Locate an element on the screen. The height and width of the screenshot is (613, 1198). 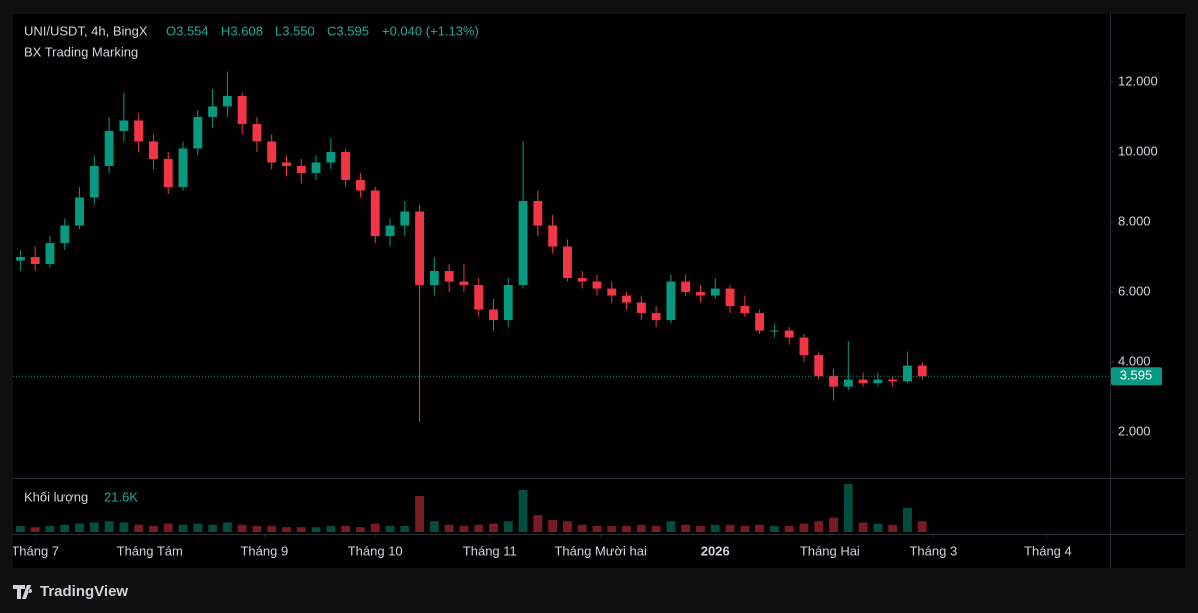
ohlc-low: L3.550 is located at coordinates (295, 30).